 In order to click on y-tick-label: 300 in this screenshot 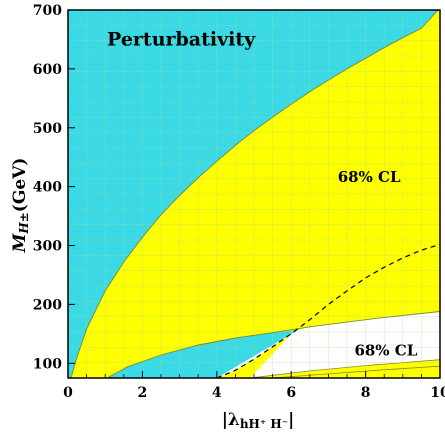, I will do `click(47, 247)`.